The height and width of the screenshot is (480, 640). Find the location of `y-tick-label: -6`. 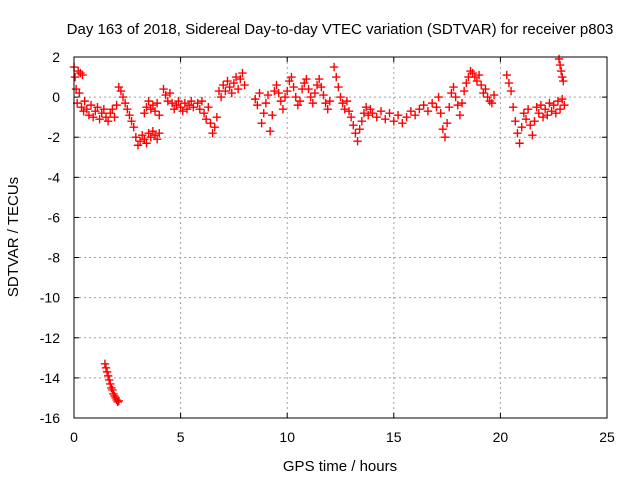

y-tick-label: -6 is located at coordinates (54, 217).